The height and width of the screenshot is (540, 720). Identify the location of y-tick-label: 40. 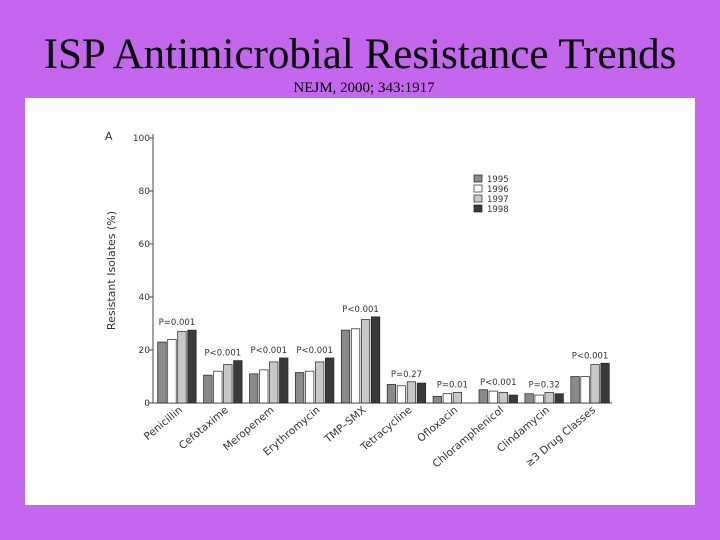
(145, 298).